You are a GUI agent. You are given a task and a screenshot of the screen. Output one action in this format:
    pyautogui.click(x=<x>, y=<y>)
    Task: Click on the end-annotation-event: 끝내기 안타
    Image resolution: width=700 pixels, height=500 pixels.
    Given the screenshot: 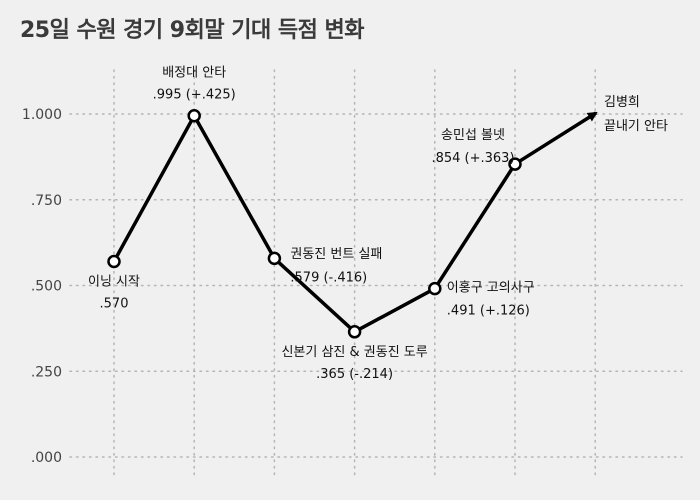 What is the action you would take?
    pyautogui.click(x=636, y=126)
    